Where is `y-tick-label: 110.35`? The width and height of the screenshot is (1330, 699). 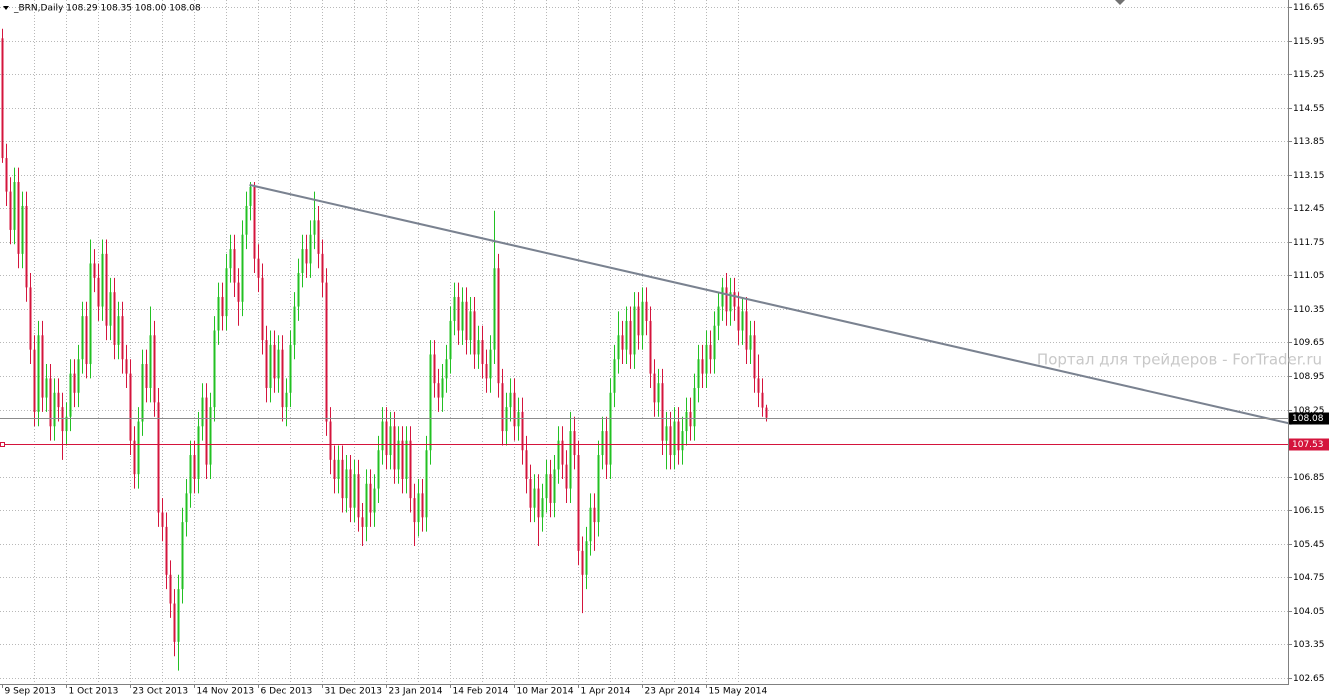 y-tick-label: 110.35 is located at coordinates (1309, 310).